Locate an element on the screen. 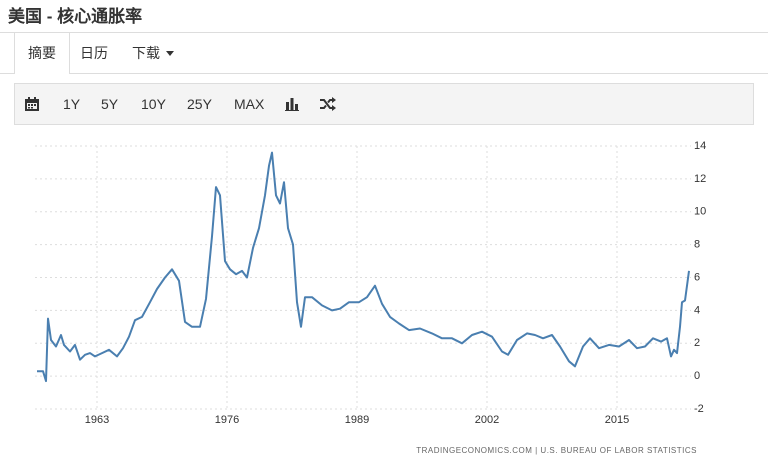 This screenshot has width=768, height=475. range-button: 10Y is located at coordinates (153, 104).